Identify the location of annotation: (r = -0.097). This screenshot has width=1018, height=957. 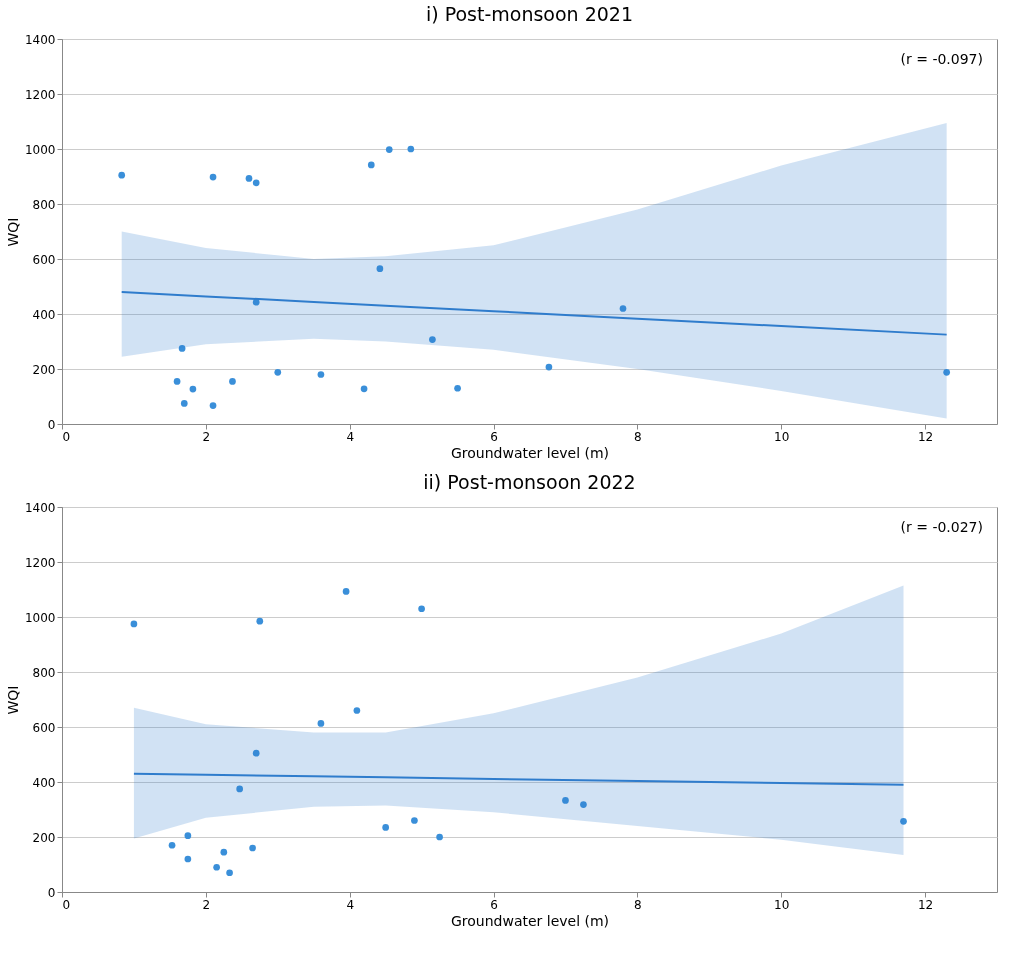
(941, 59).